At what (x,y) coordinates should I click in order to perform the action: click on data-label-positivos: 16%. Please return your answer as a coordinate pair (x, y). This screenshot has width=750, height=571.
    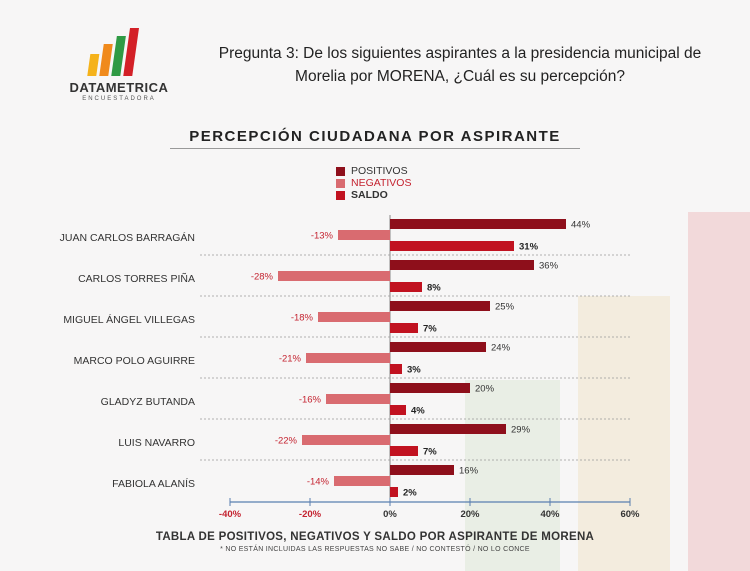
    Looking at the image, I should click on (469, 471).